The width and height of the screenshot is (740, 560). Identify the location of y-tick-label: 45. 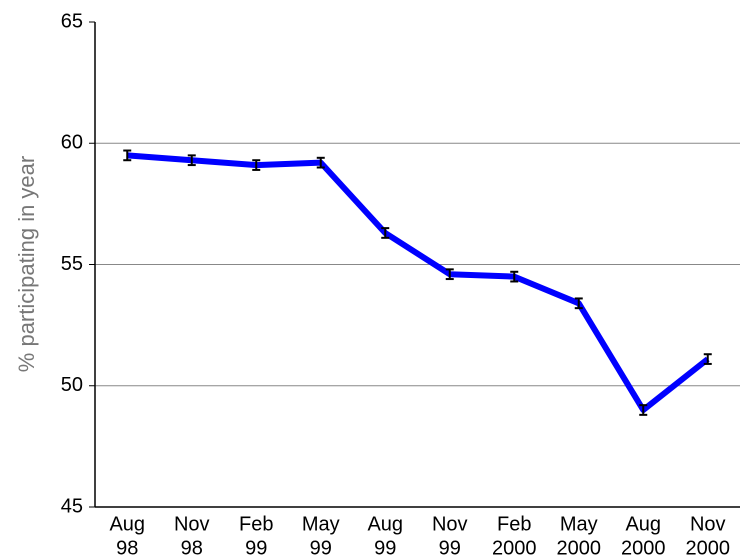
(72, 506).